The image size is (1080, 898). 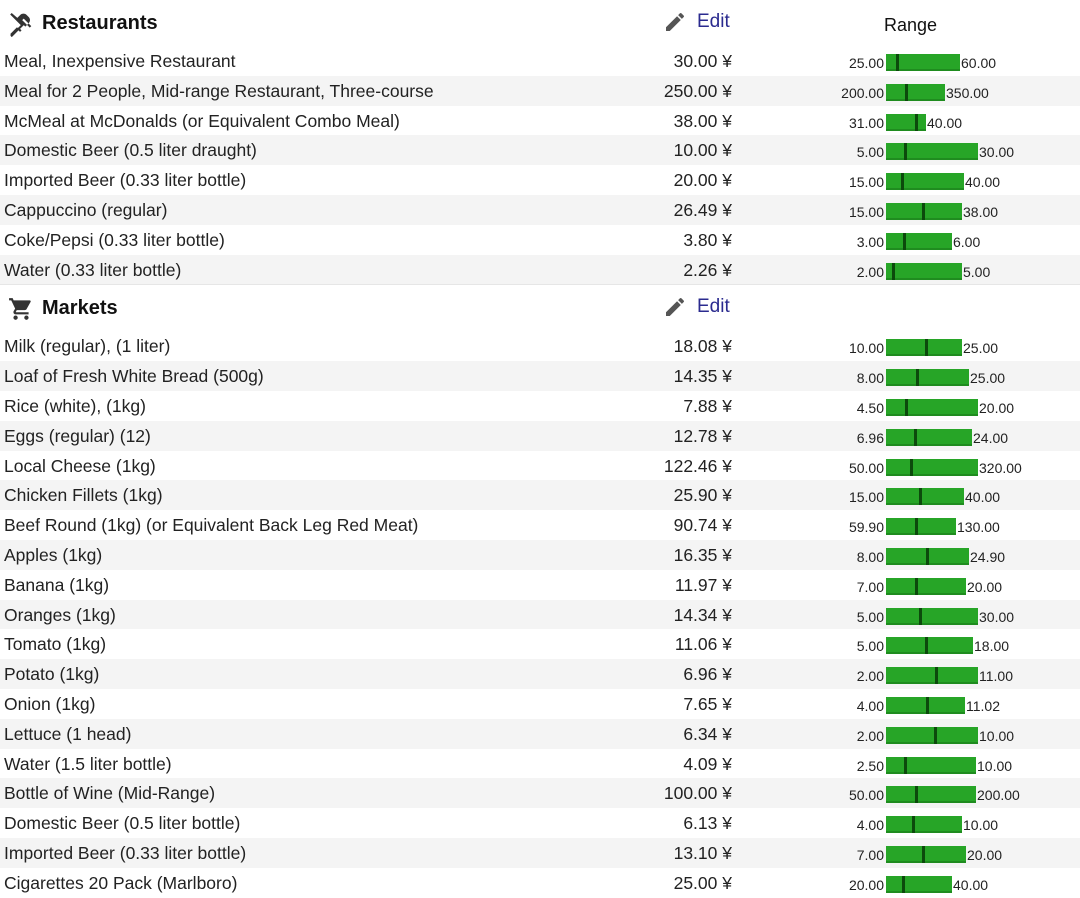 What do you see at coordinates (125, 852) in the screenshot?
I see `item-name: Imported Beer (0.33 liter bottle)` at bounding box center [125, 852].